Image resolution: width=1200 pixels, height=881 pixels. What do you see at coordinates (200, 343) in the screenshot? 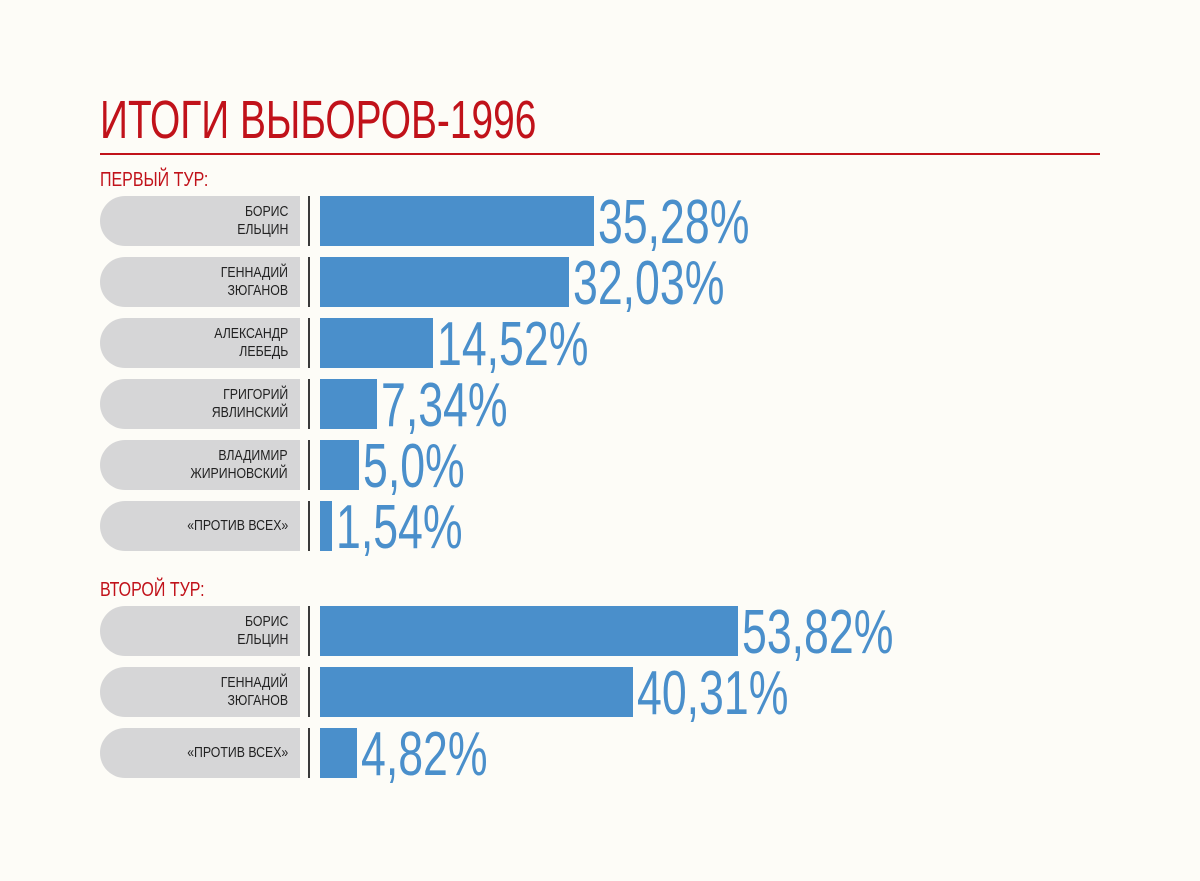
I see `candidate-label: АЛЕКСАНДР ЛЕБЕДЬ` at bounding box center [200, 343].